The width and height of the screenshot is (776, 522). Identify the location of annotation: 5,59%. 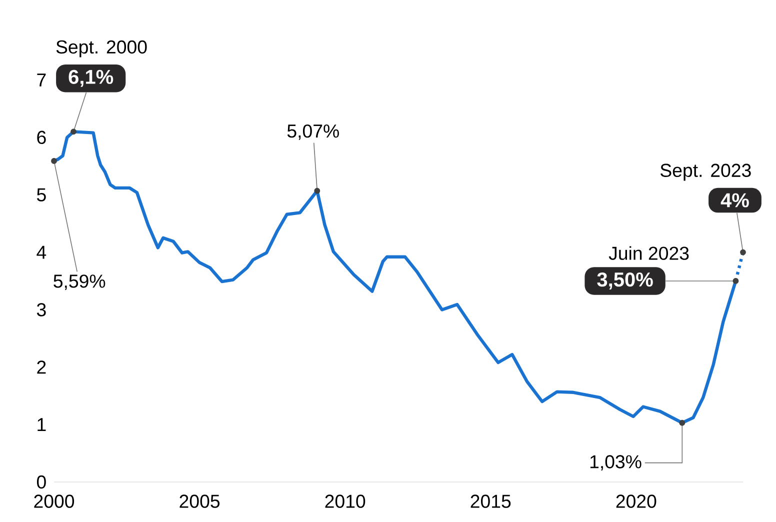
(80, 282).